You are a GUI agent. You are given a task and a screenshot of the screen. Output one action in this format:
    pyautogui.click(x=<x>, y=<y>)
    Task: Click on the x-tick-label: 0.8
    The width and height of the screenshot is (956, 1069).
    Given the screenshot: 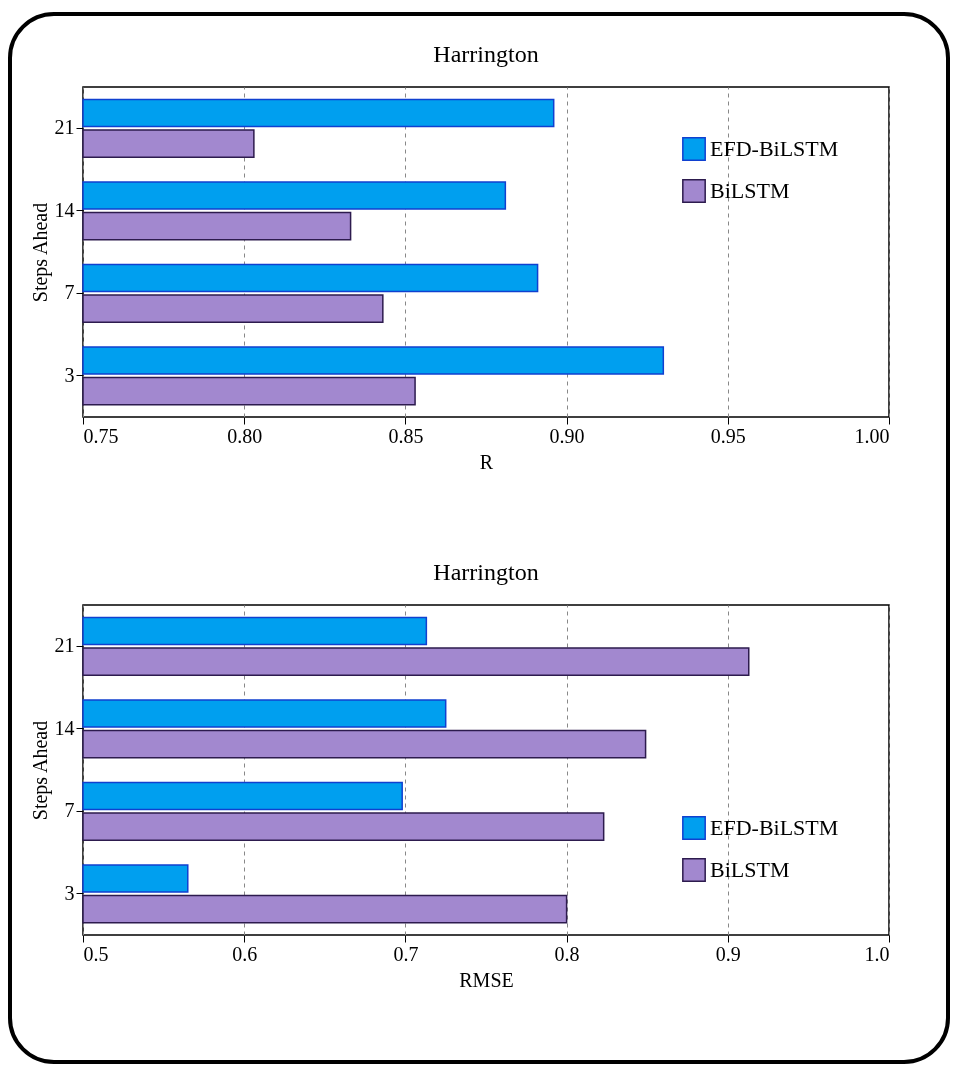 What is the action you would take?
    pyautogui.click(x=567, y=953)
    